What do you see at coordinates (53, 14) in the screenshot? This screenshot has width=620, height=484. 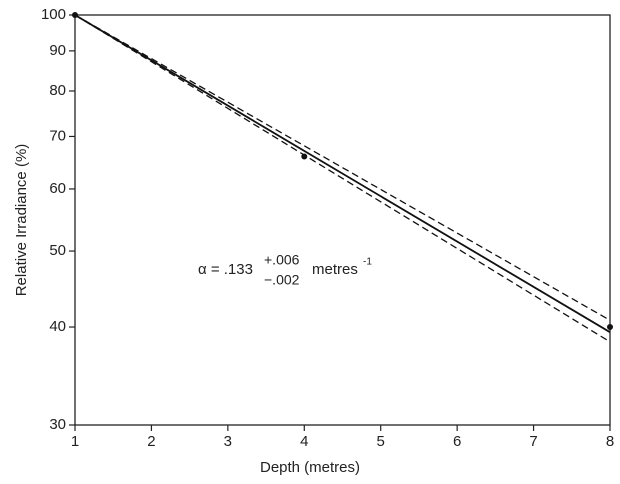 I see `y-tick-label: 100` at bounding box center [53, 14].